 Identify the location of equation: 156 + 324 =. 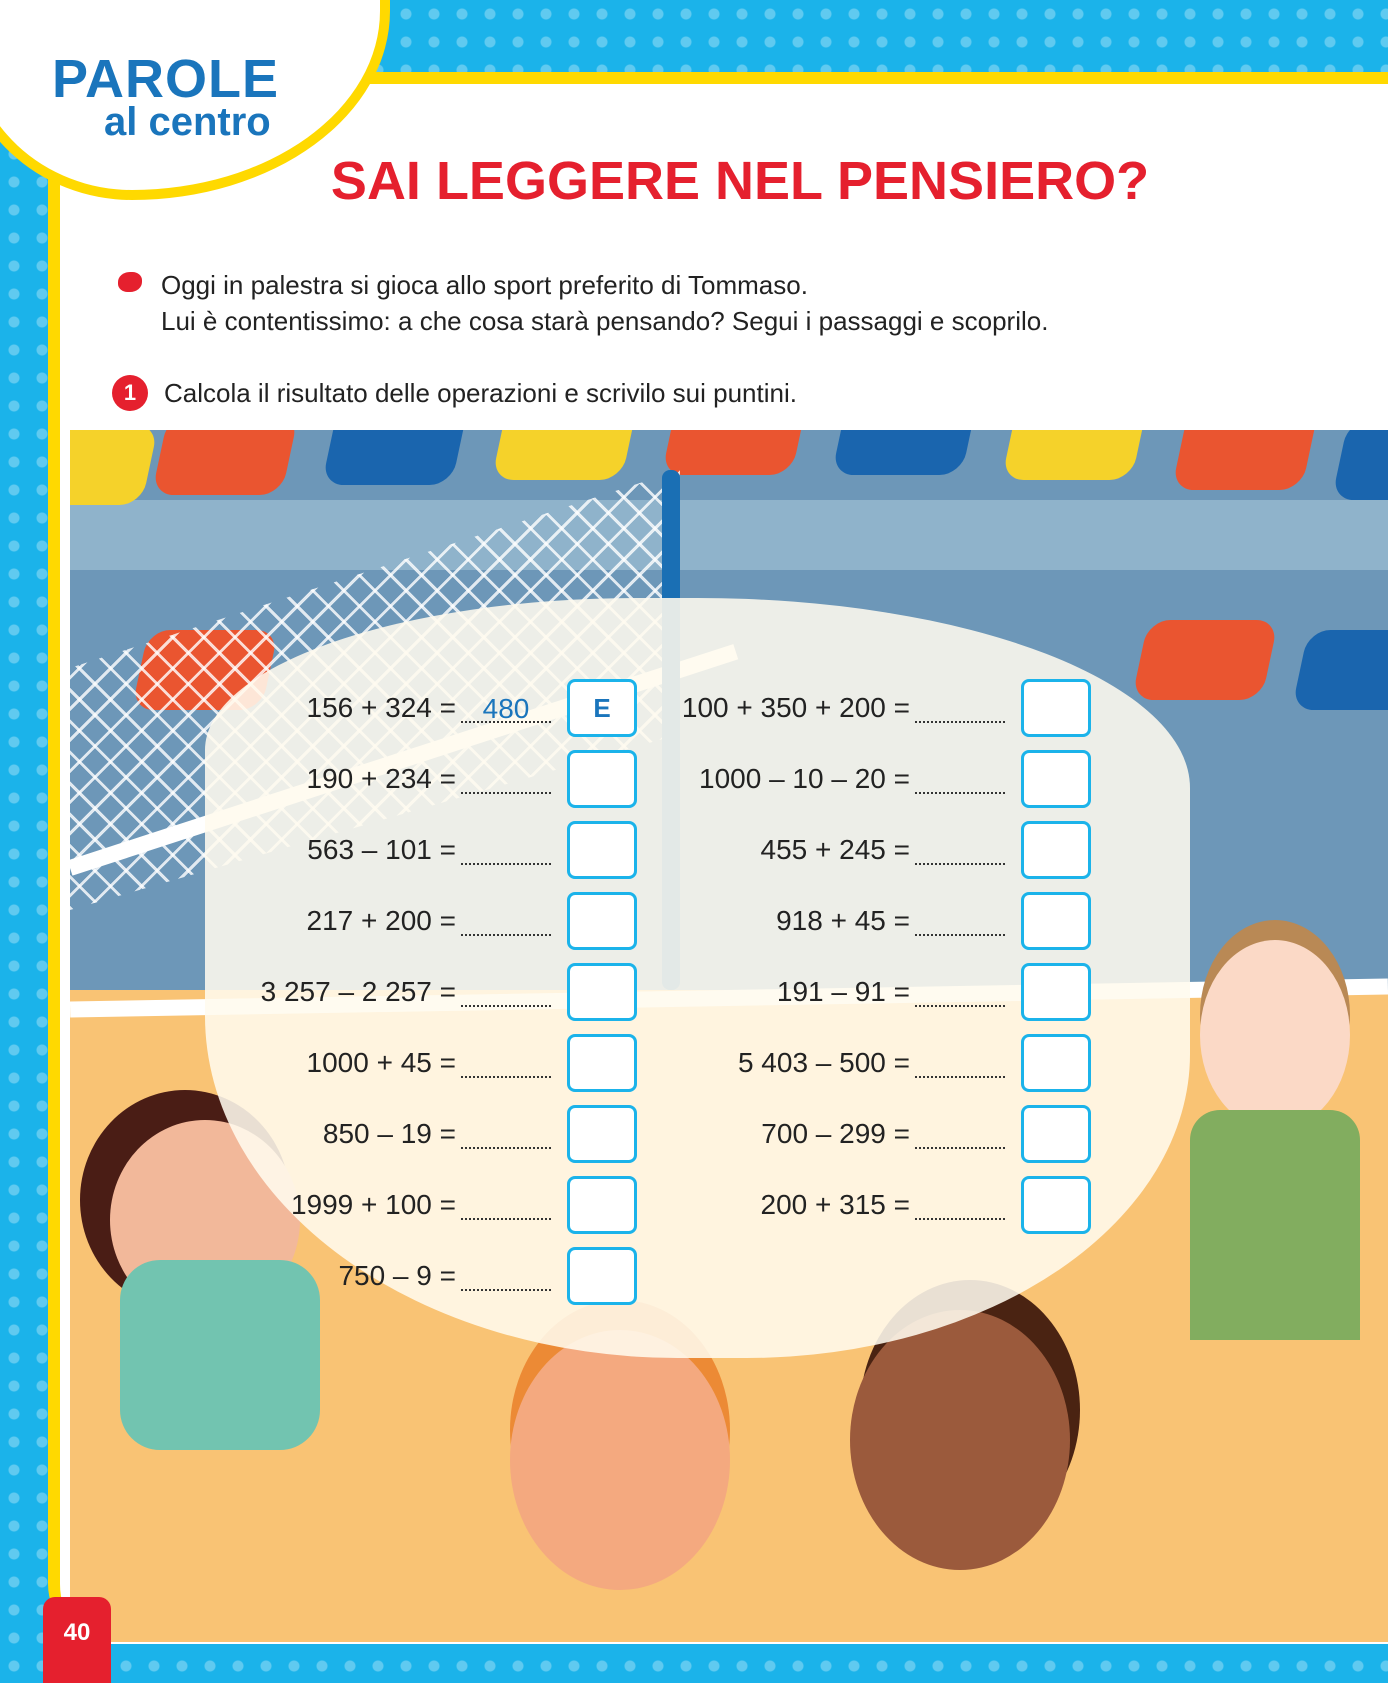
(381, 707).